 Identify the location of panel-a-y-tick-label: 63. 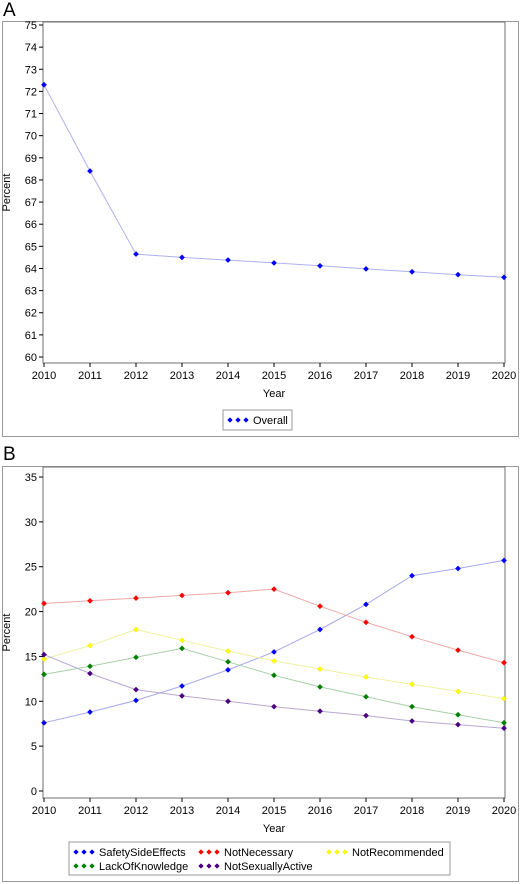
(31, 292).